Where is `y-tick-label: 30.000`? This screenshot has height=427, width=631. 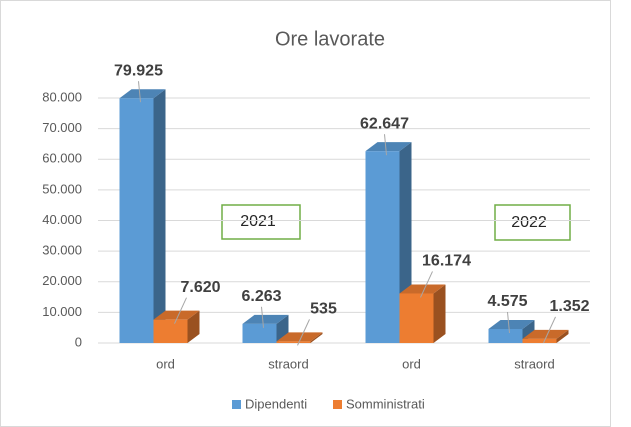
y-tick-label: 30.000 is located at coordinates (62, 250).